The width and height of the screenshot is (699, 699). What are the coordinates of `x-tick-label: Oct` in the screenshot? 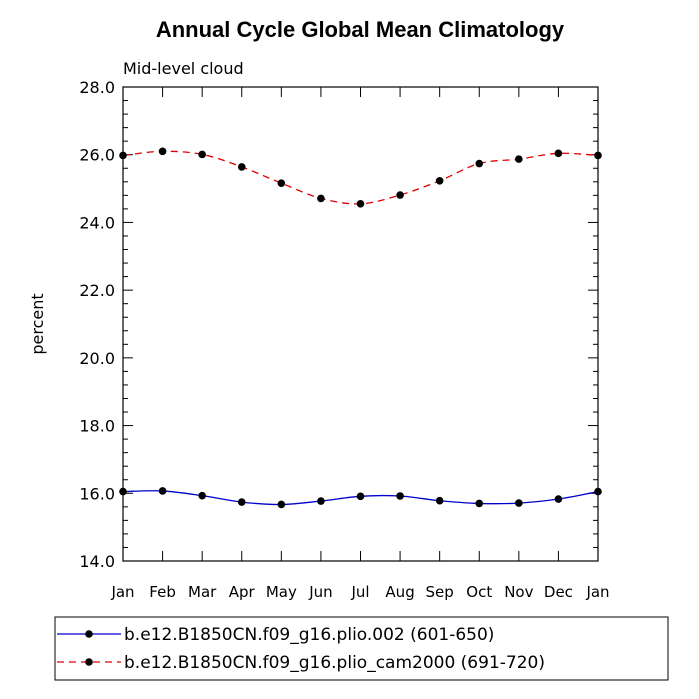 It's located at (479, 592).